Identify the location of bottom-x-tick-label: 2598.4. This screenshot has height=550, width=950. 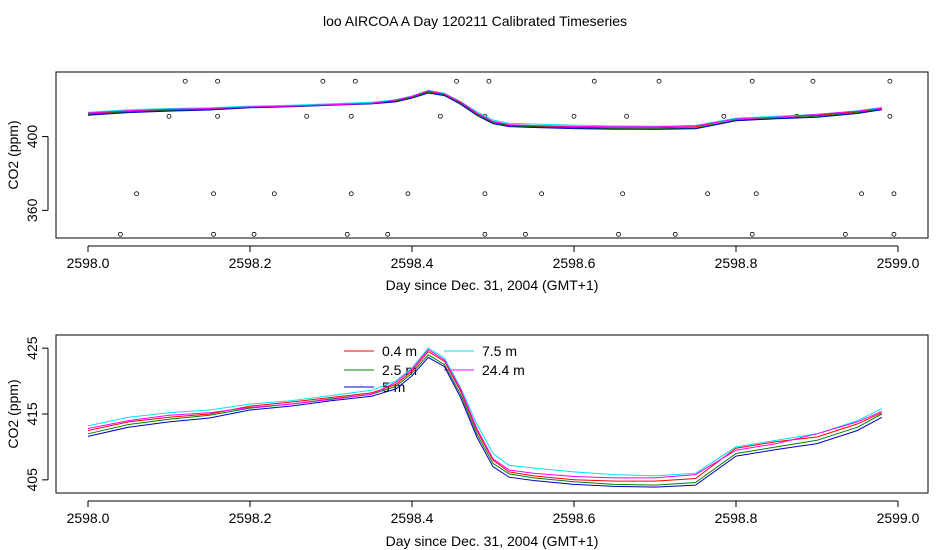
(412, 518).